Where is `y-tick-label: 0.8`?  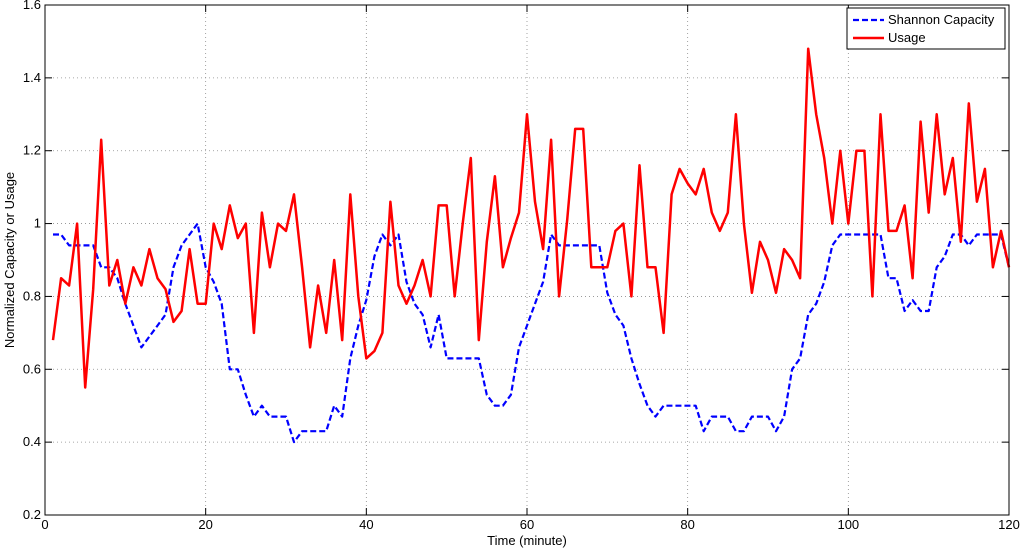 y-tick-label: 0.8 is located at coordinates (32, 295).